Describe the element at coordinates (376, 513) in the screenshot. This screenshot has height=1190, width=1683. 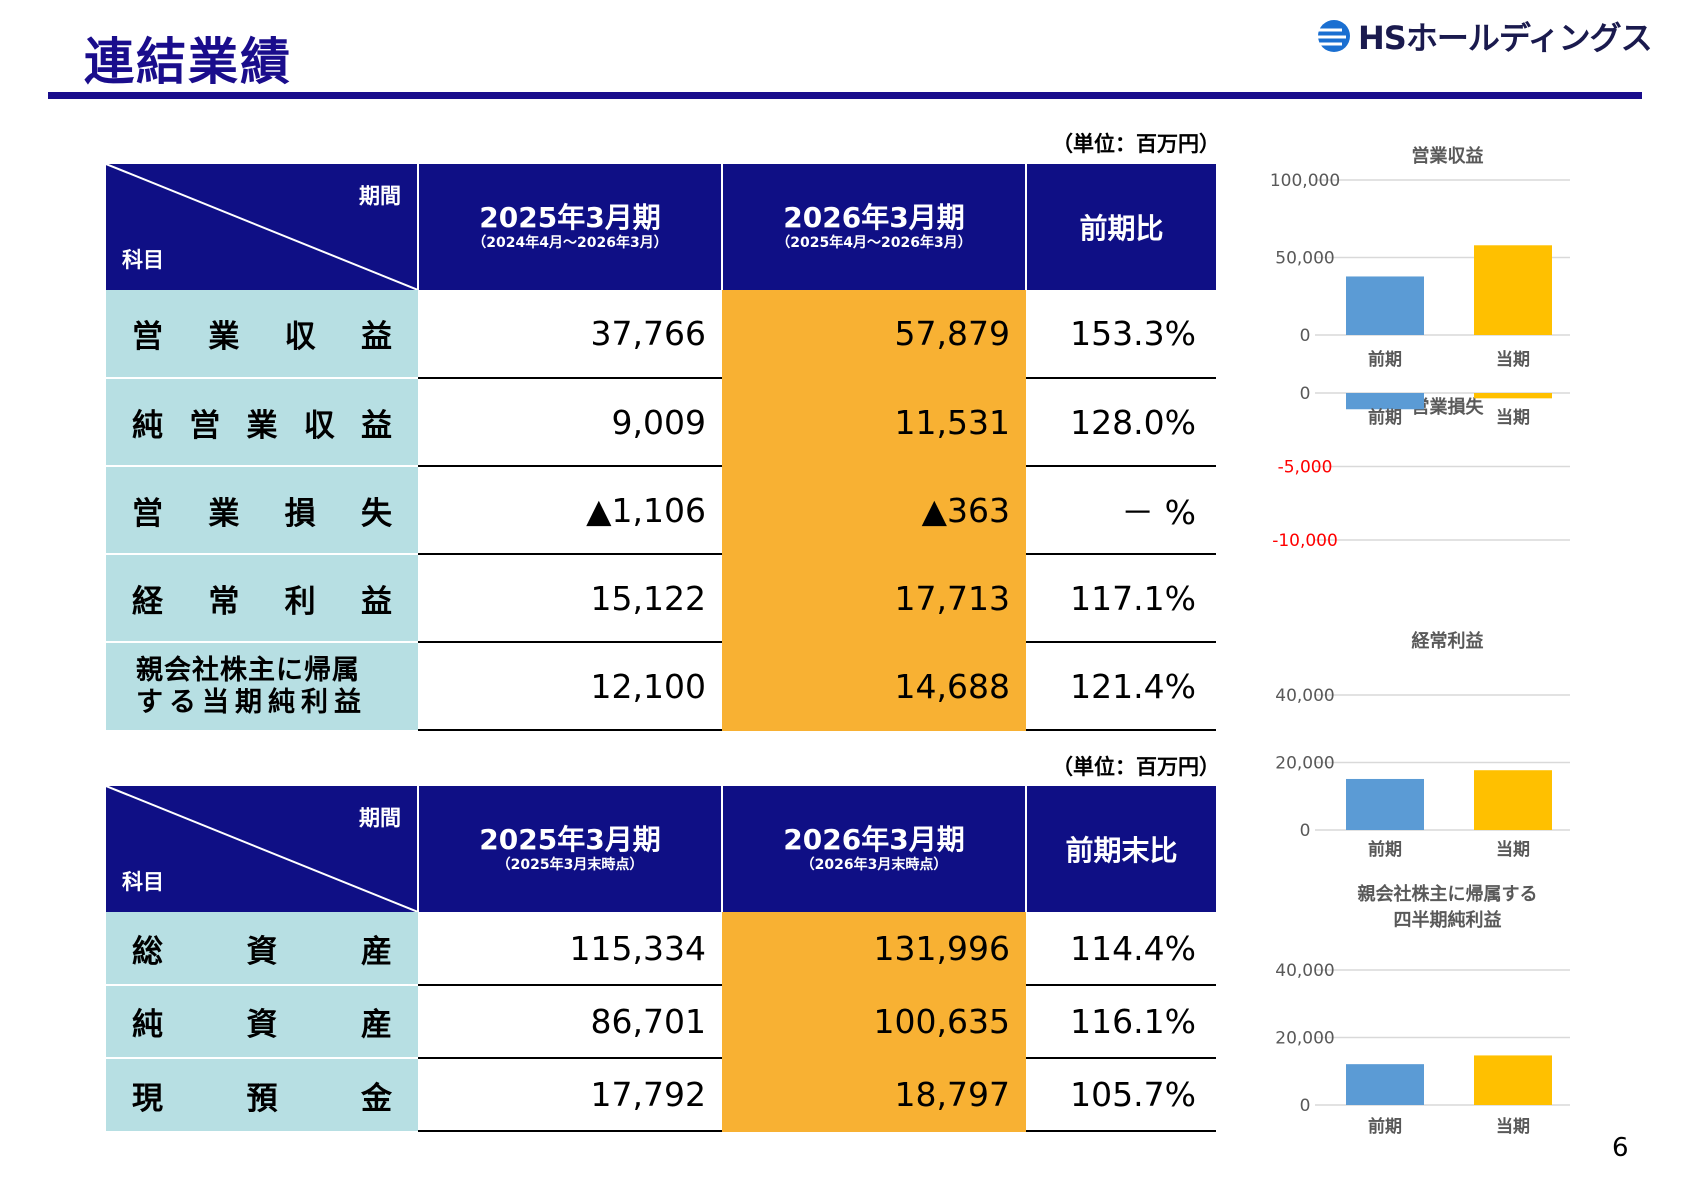
I see `row-label-char: 失` at that location.